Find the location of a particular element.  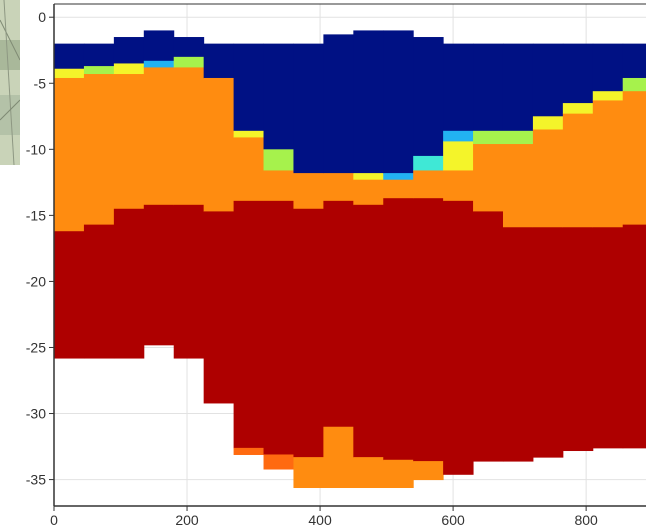

heatmap-cell-col16-band1 is located at coordinates (548, 123).